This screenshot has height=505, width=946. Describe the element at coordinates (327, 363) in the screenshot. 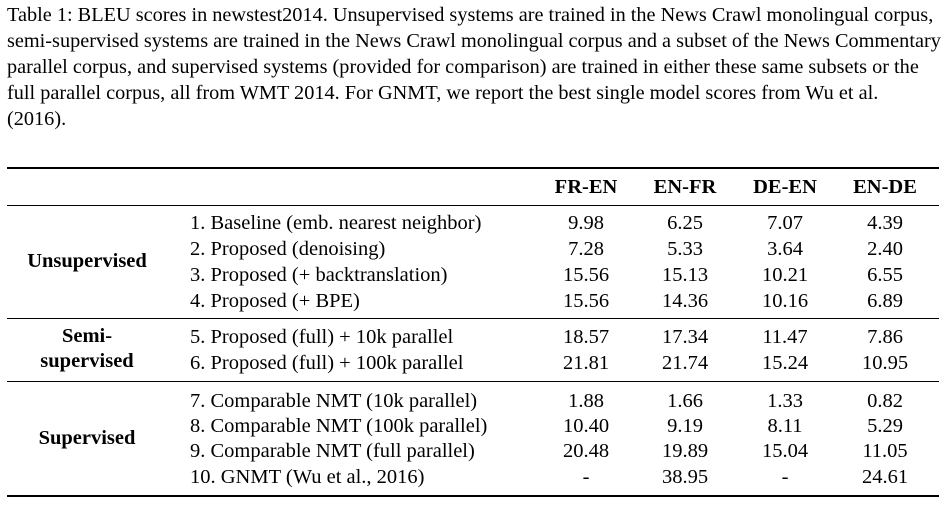

I see `row-label: 6. Proposed (full) + 100k parallel` at that location.